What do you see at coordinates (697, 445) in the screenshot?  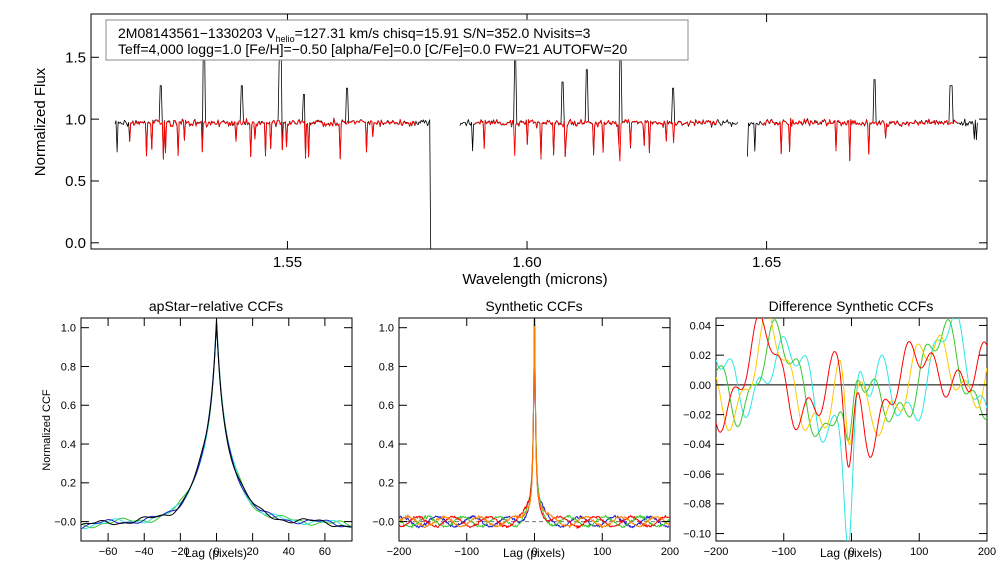 I see `y-tick-label: −0.04` at bounding box center [697, 445].